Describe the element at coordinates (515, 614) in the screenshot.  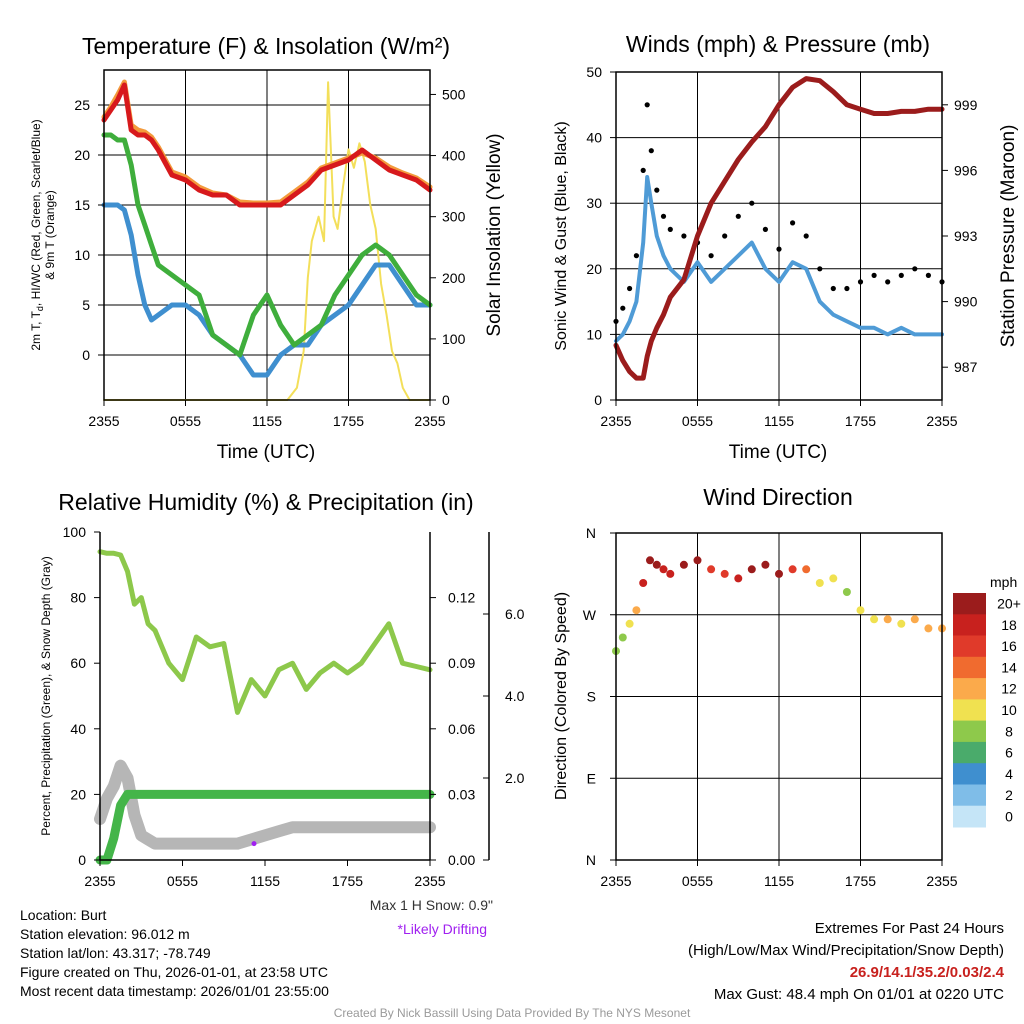
I see `snow-depth-y-tick-label: 6.0` at that location.